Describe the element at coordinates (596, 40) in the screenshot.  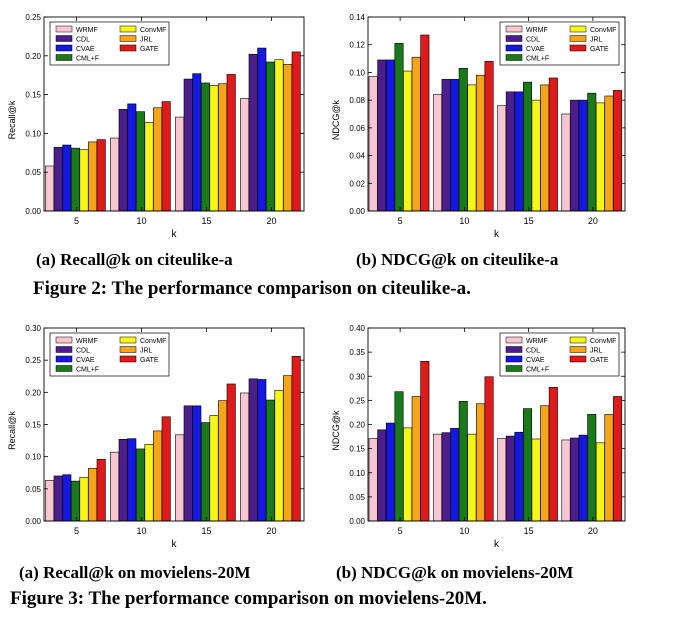
I see `legend-label-jrl: JRL` at that location.